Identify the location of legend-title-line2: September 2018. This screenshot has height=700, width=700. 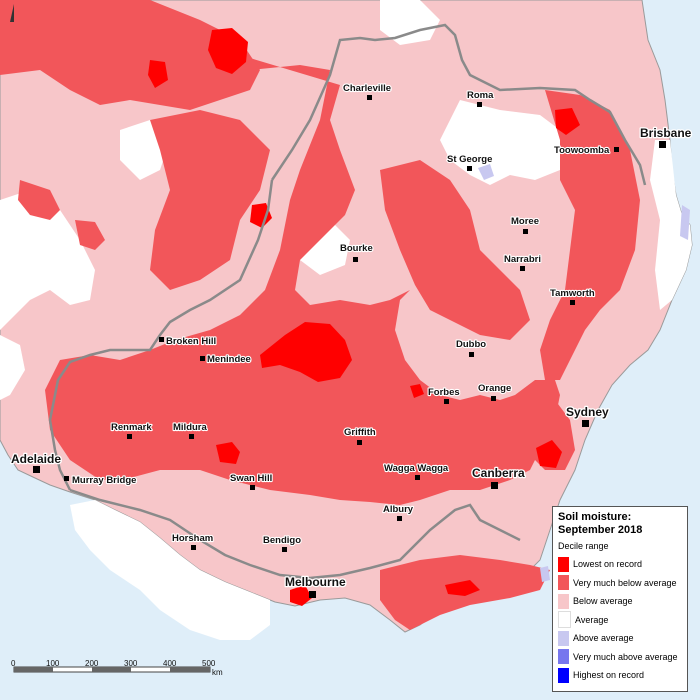
(600, 530).